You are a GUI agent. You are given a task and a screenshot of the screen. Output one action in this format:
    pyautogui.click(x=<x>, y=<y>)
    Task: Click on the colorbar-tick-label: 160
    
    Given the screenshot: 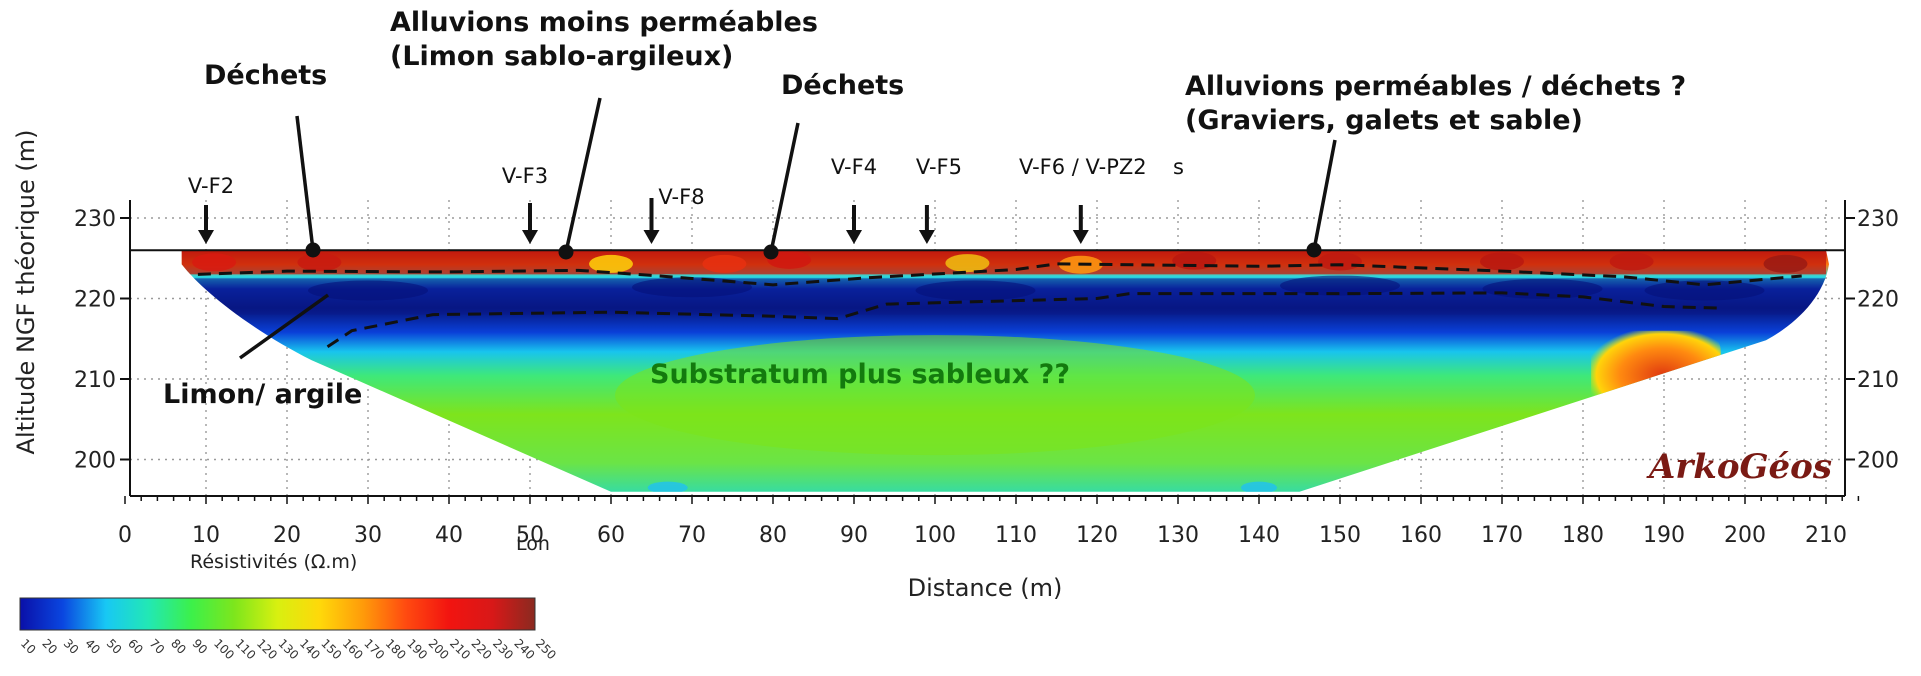 What is the action you would take?
    pyautogui.click(x=353, y=649)
    